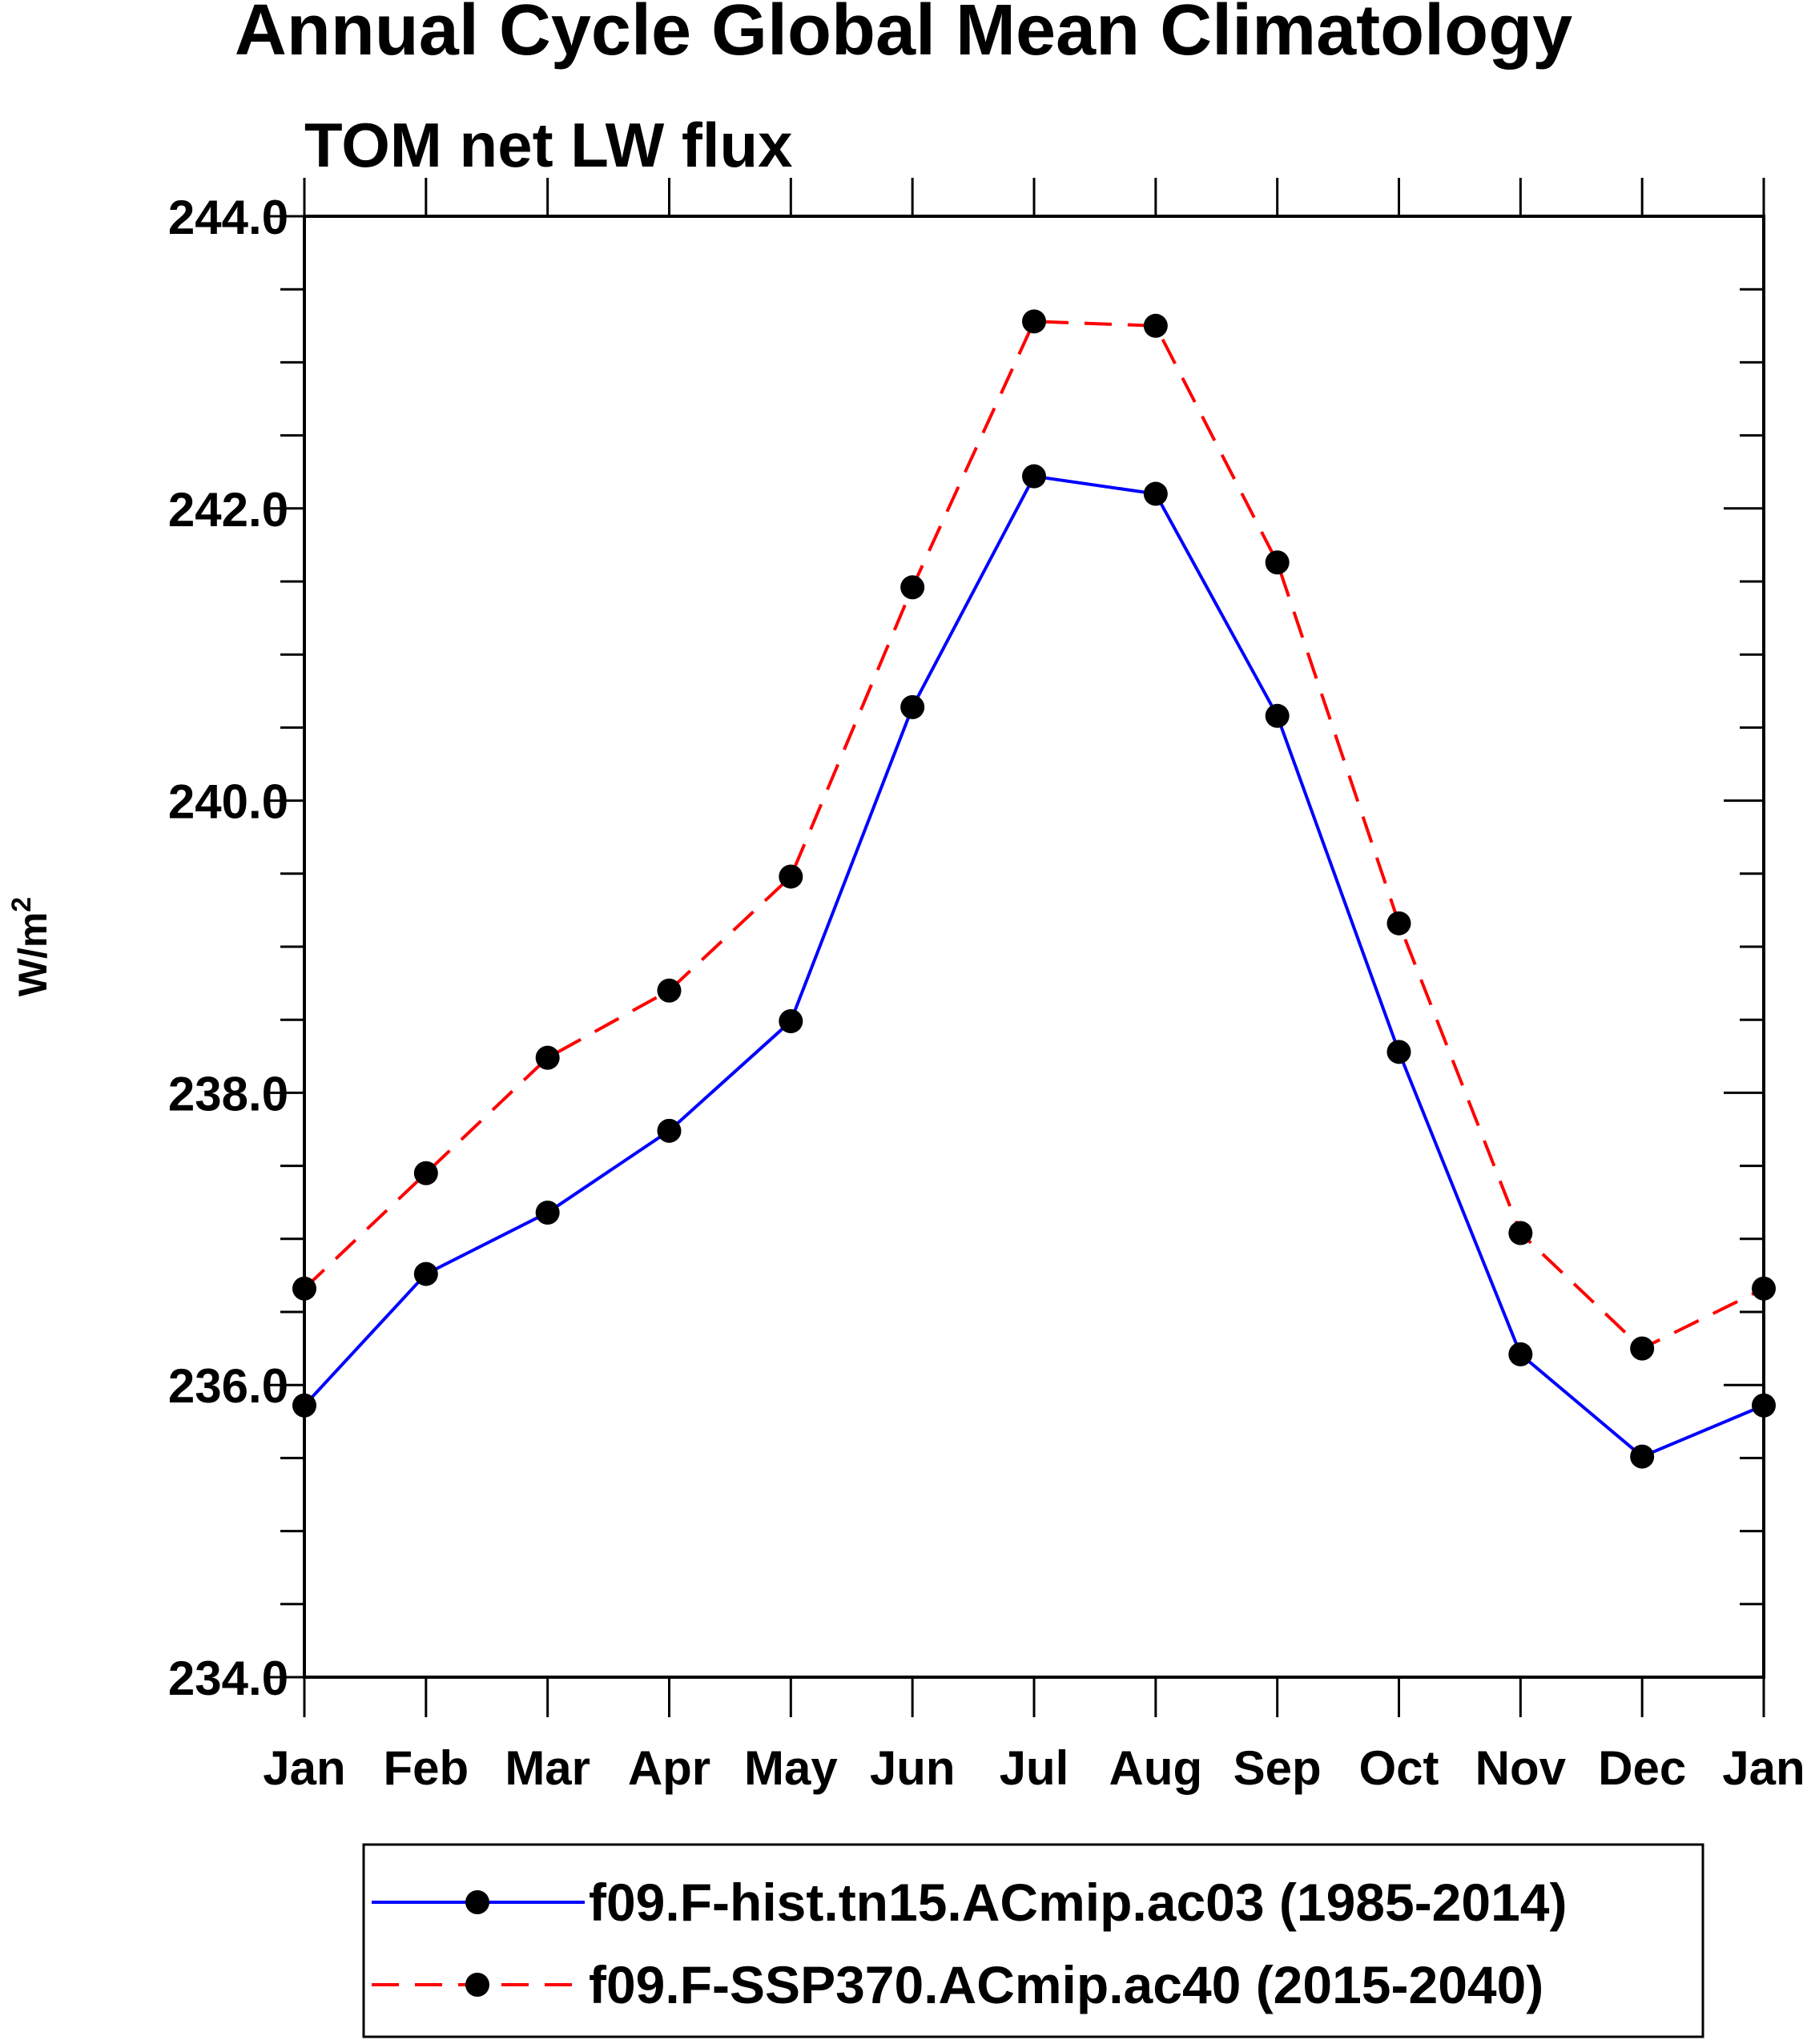  What do you see at coordinates (1642, 1768) in the screenshot?
I see `x-tick-label: Dec` at bounding box center [1642, 1768].